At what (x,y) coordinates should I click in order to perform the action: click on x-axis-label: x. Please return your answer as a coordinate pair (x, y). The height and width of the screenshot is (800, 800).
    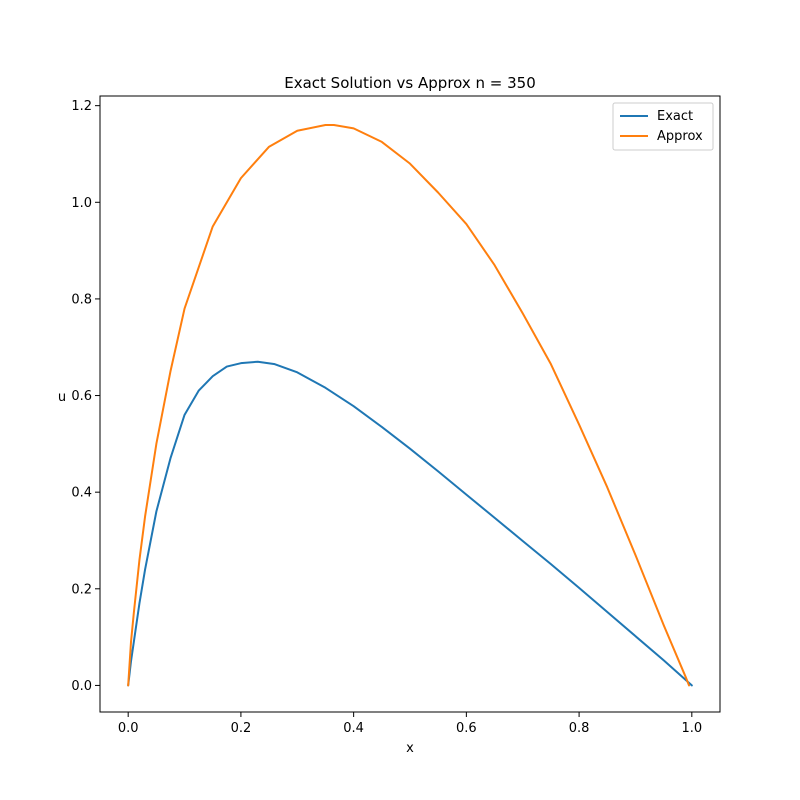
    Looking at the image, I should click on (410, 748).